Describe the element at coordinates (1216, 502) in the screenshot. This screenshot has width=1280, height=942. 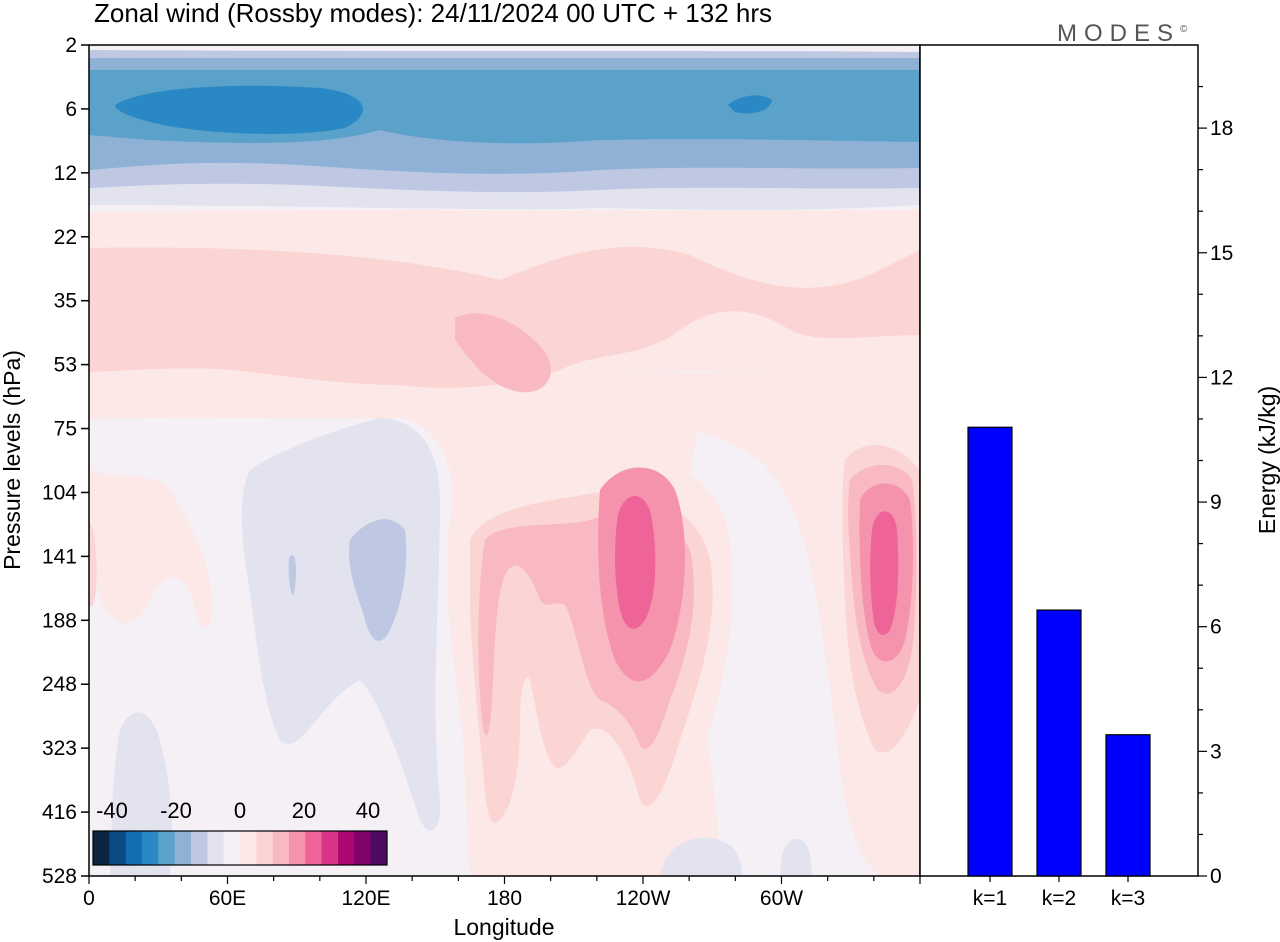
I see `energy-tick-label: 9` at that location.